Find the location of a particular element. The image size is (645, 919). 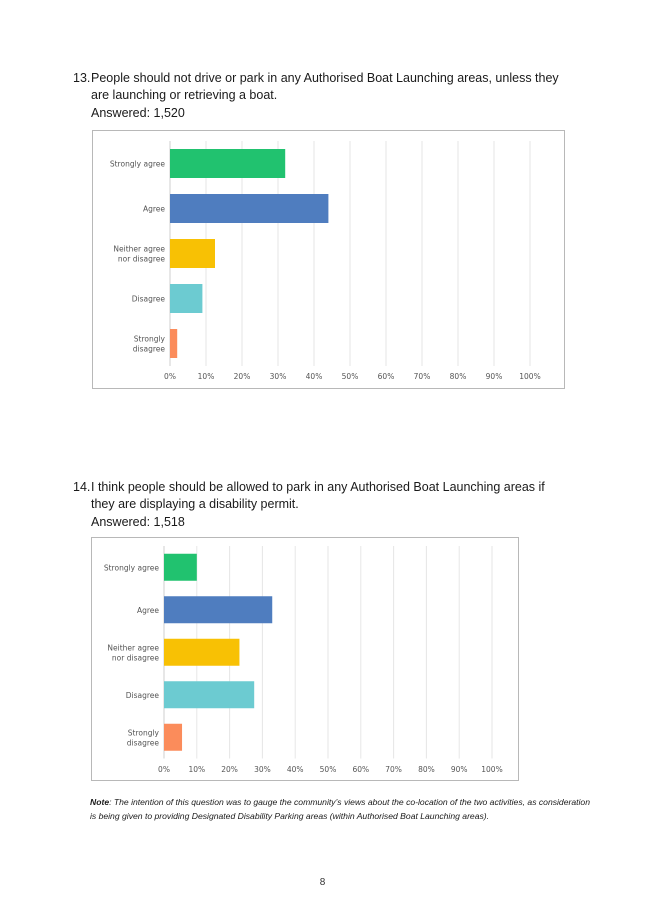

question-14-answered: Answered: 1,518 is located at coordinates (138, 522).